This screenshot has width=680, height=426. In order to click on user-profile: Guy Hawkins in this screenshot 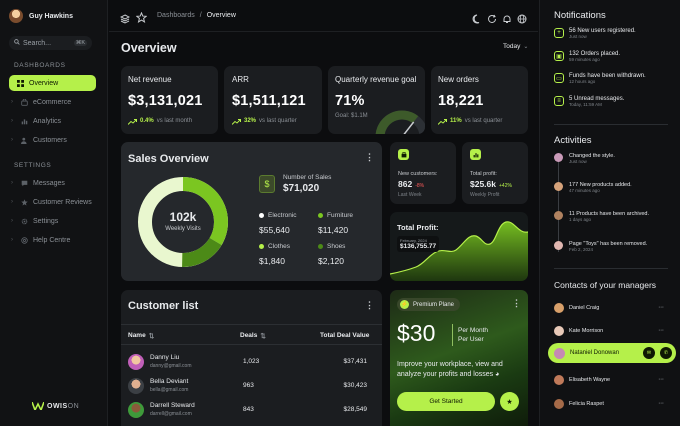, I will do `click(41, 16)`.